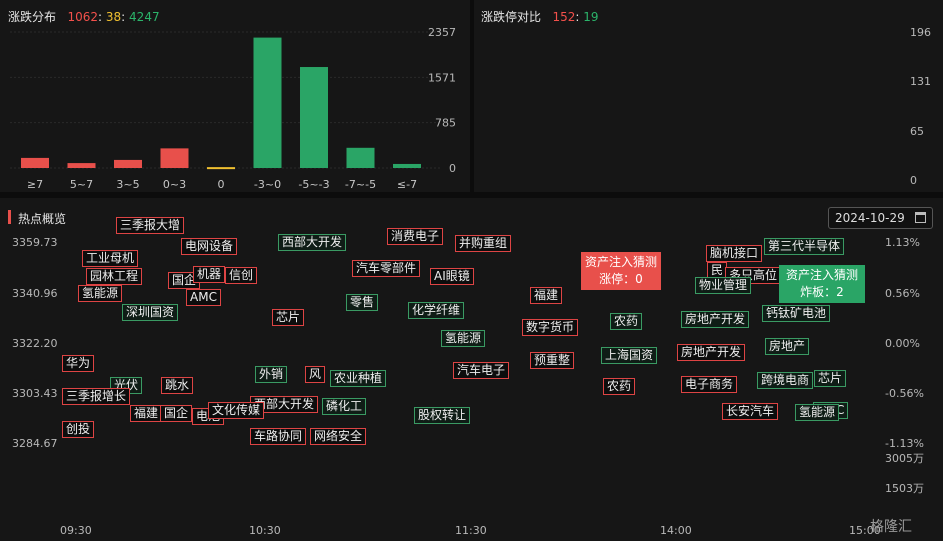 The image size is (943, 541). Describe the element at coordinates (621, 279) in the screenshot. I see `popup1-line2: 涨停：0` at that location.